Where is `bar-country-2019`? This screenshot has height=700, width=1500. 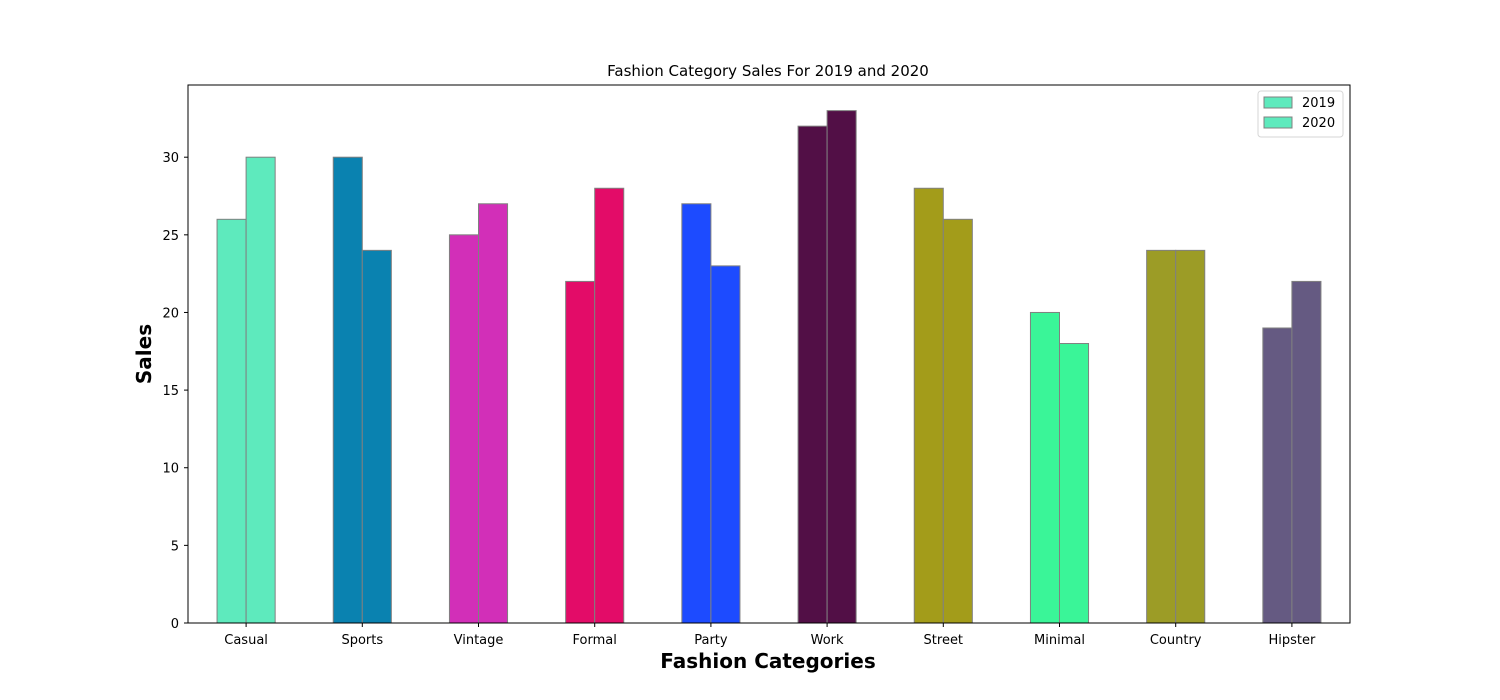
bar-country-2019 is located at coordinates (1161, 436).